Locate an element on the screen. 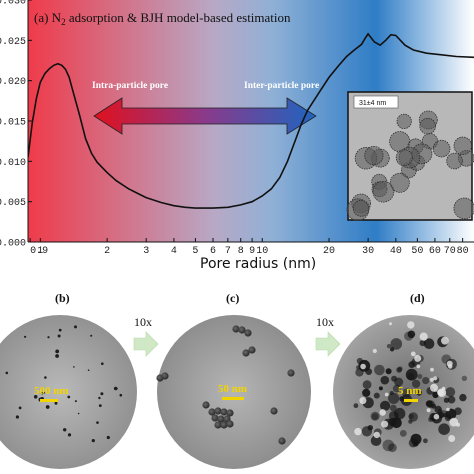  x-tick-label: 5 is located at coordinates (195, 251).